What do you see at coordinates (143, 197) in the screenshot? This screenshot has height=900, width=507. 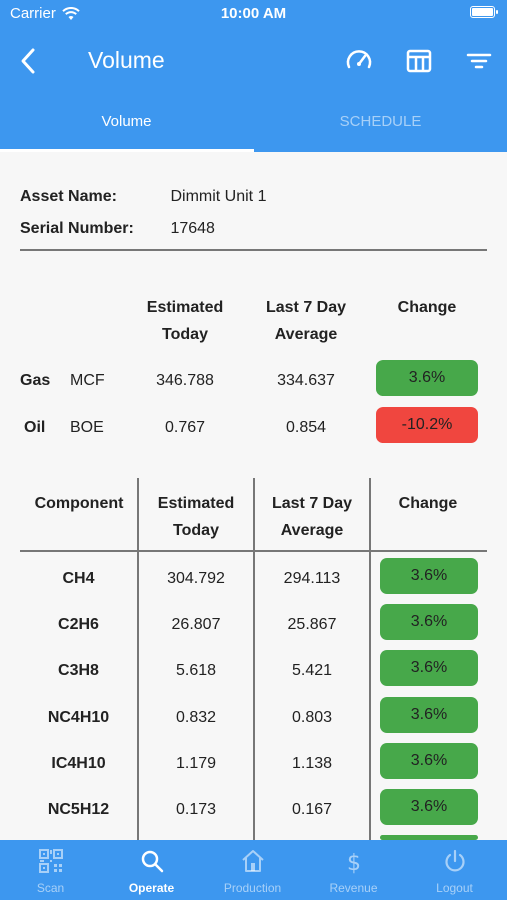 I see `asset-name-row: Asset Name: Dimmit Unit 1` at bounding box center [143, 197].